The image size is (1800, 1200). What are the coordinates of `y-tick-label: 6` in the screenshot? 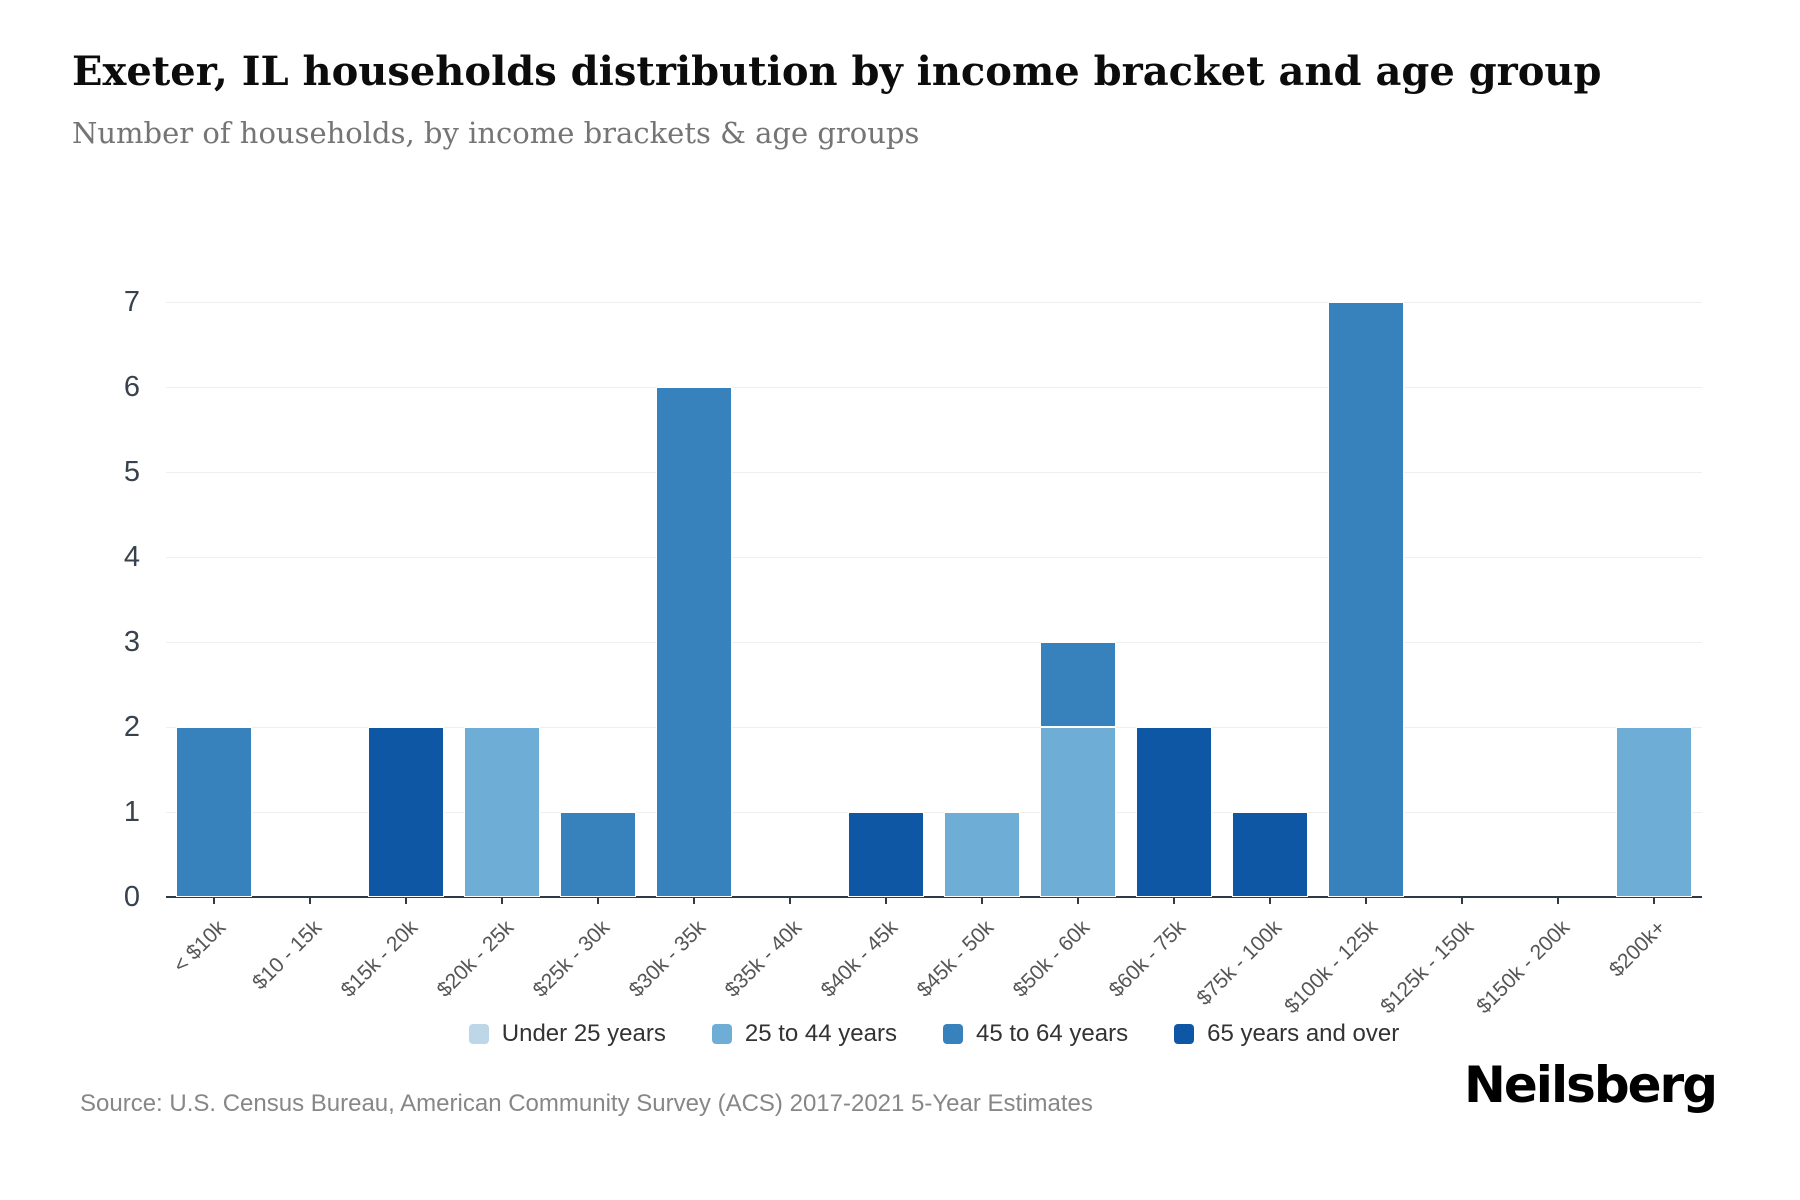 It's located at (131, 387).